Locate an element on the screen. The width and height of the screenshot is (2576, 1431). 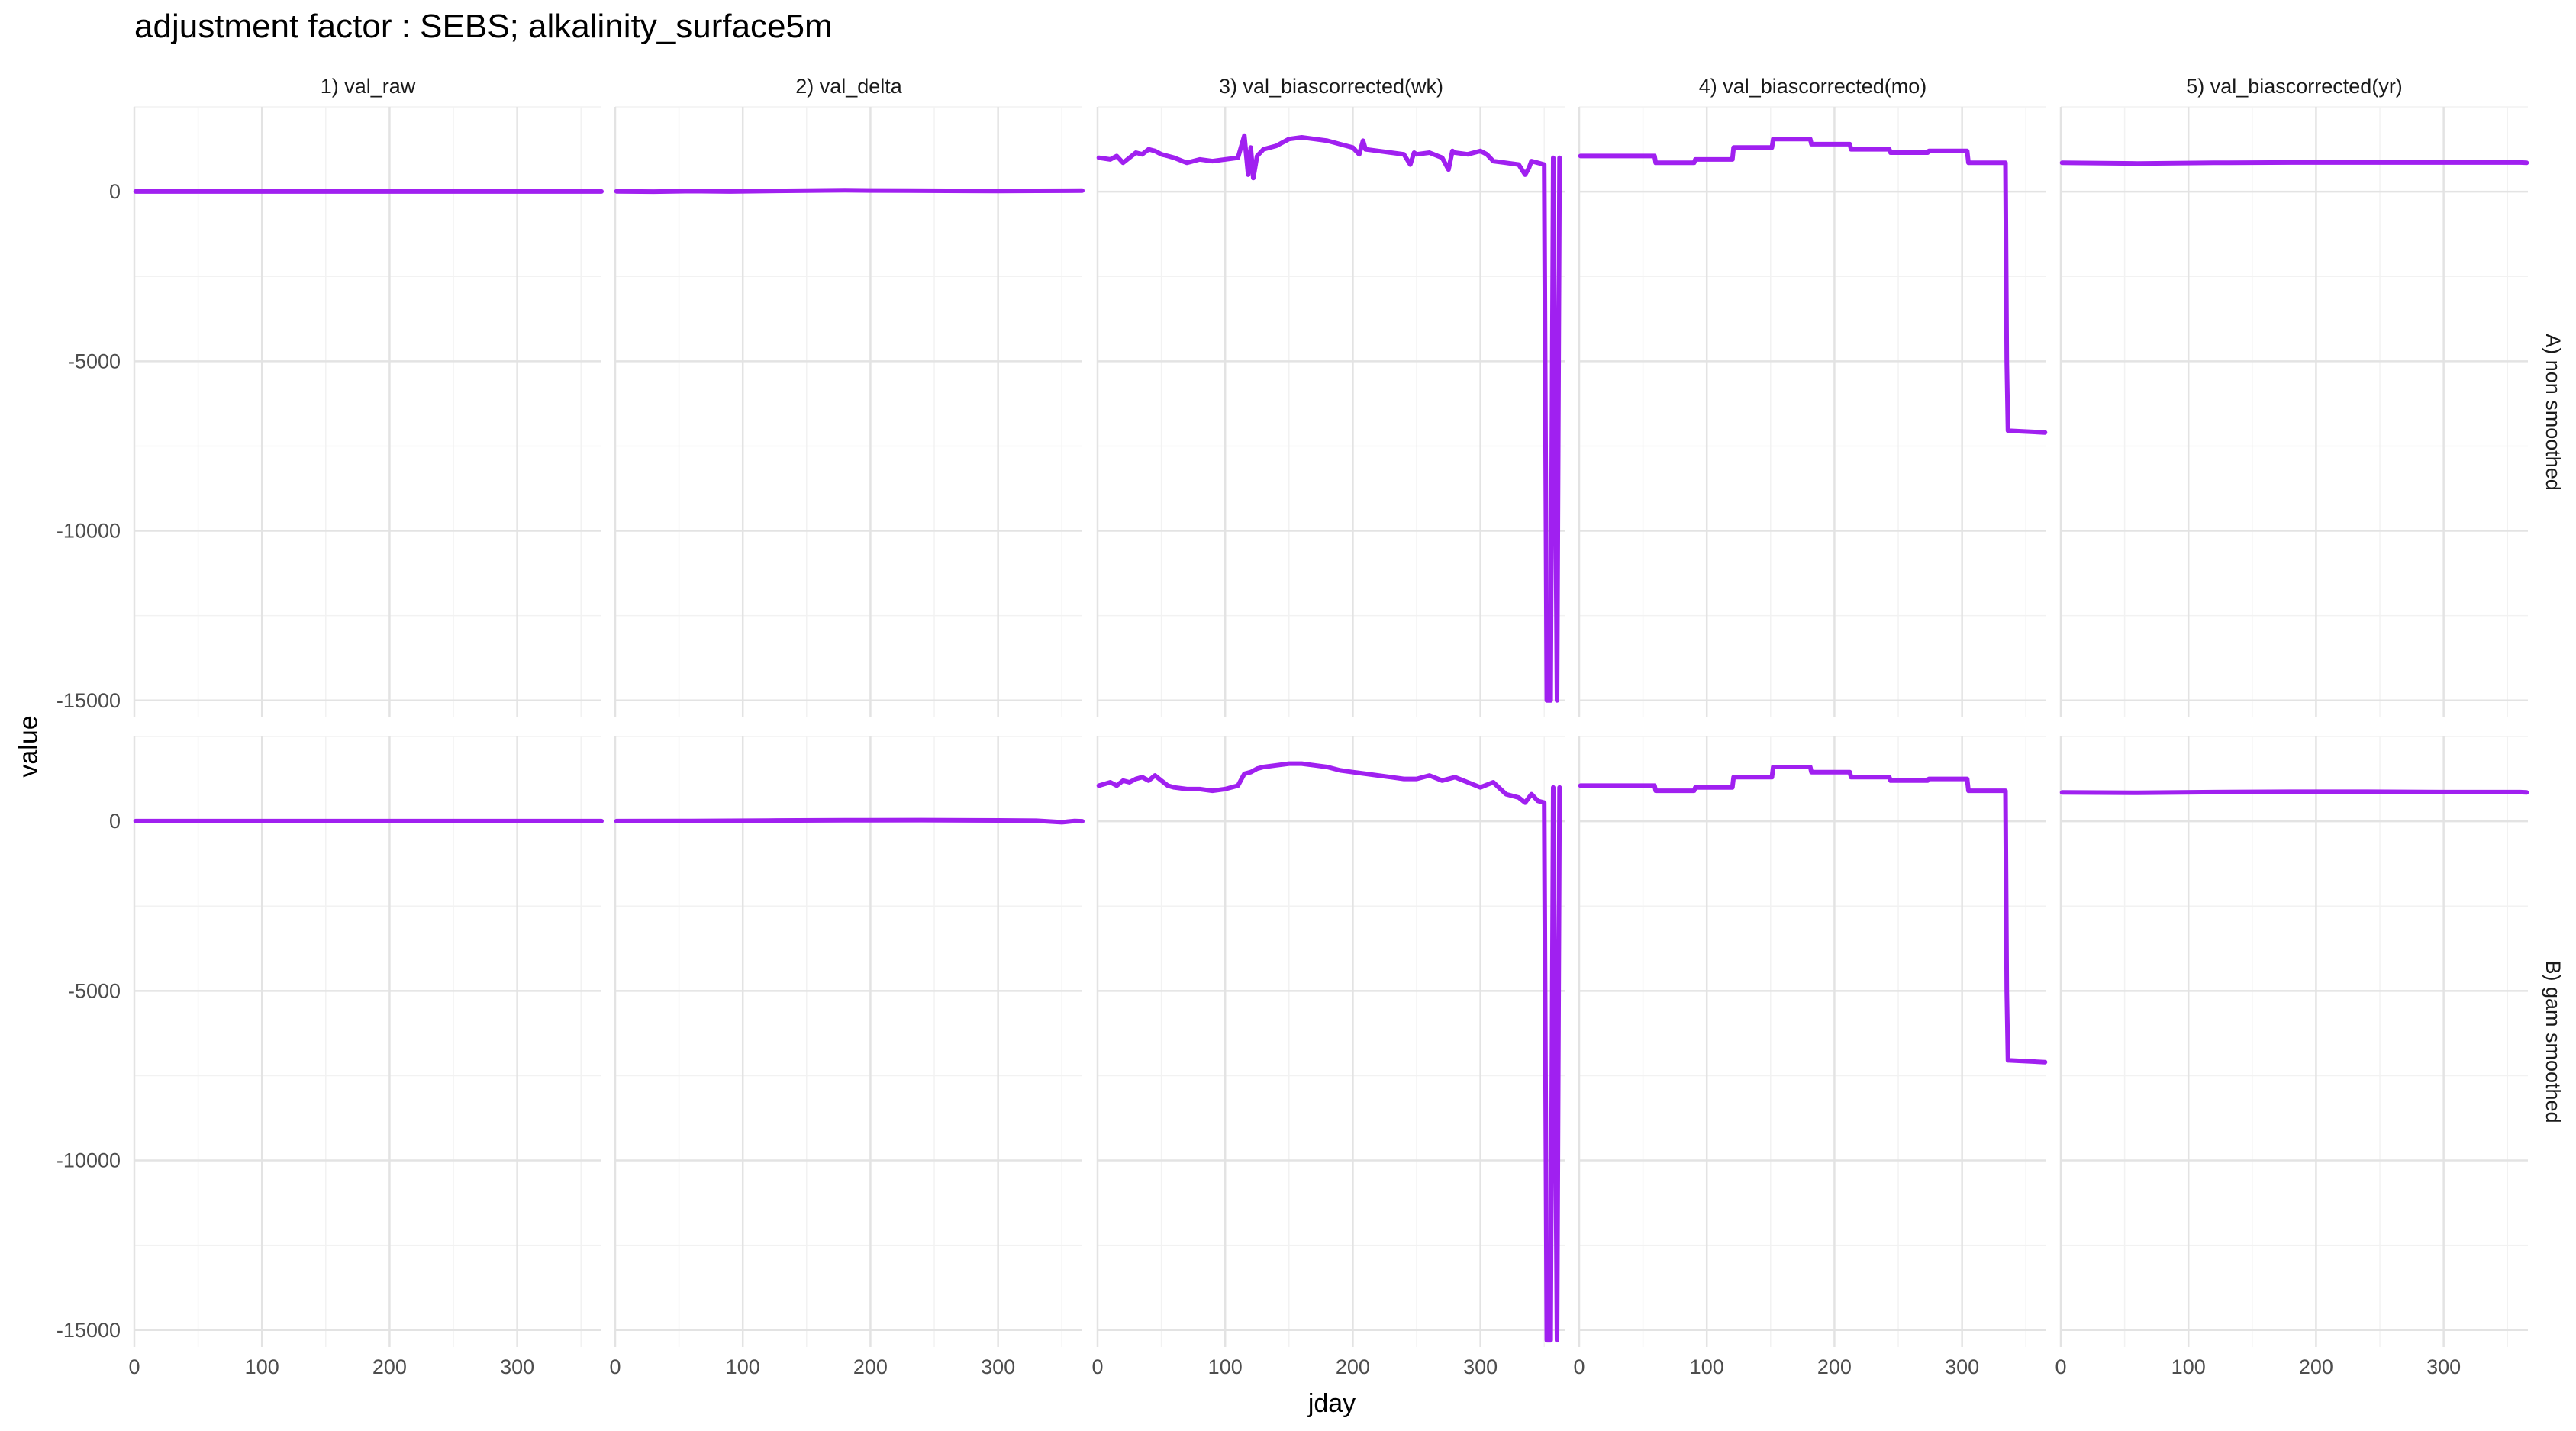
facet-row-label: B) gam smoothed is located at coordinates (2554, 1041).